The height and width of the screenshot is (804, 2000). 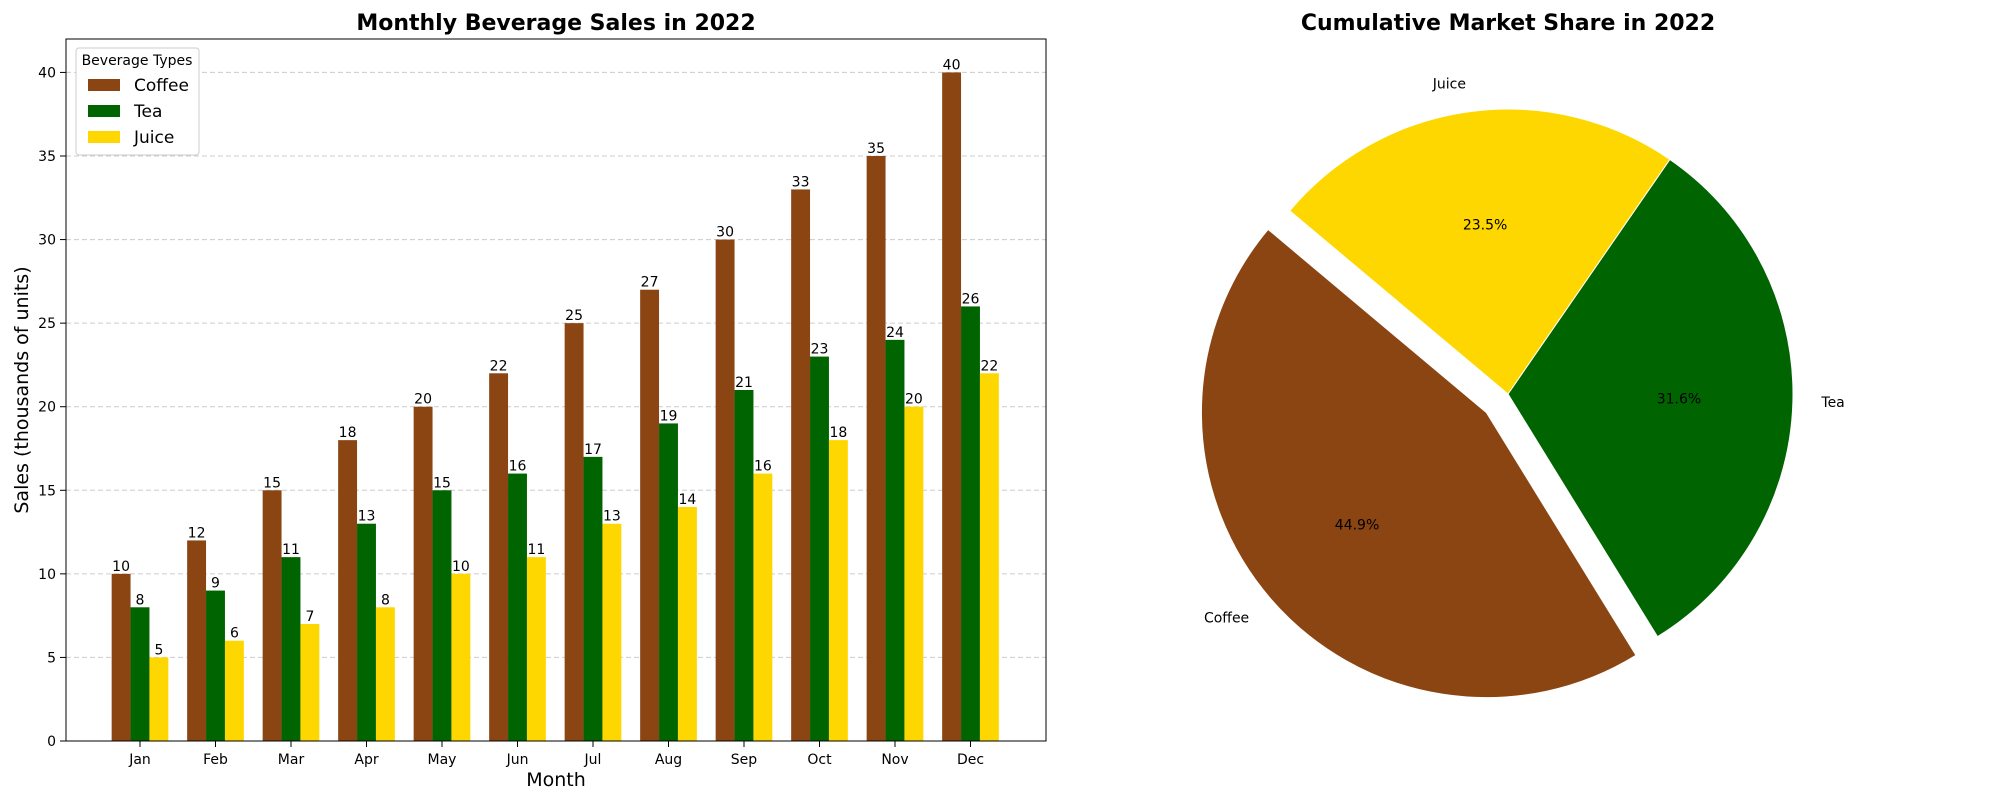 I want to click on legend-swatch-coffee, so click(x=104, y=85).